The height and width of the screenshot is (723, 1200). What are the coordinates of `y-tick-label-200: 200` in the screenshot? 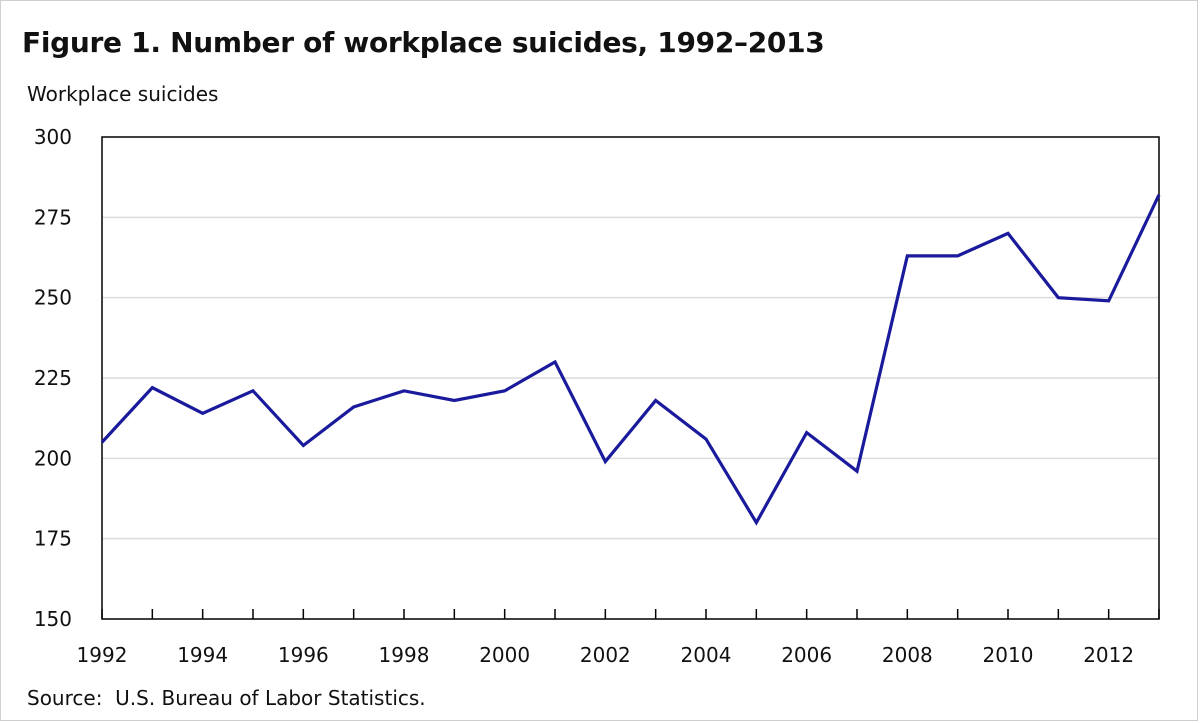 It's located at (53, 458).